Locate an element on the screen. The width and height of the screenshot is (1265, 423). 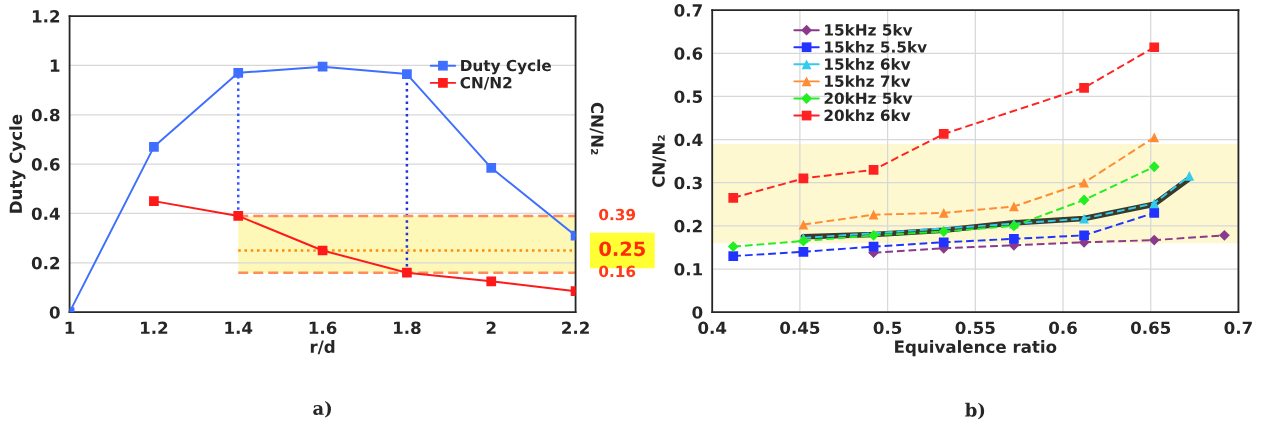
x-tick-label: 0.7 is located at coordinates (1238, 328).